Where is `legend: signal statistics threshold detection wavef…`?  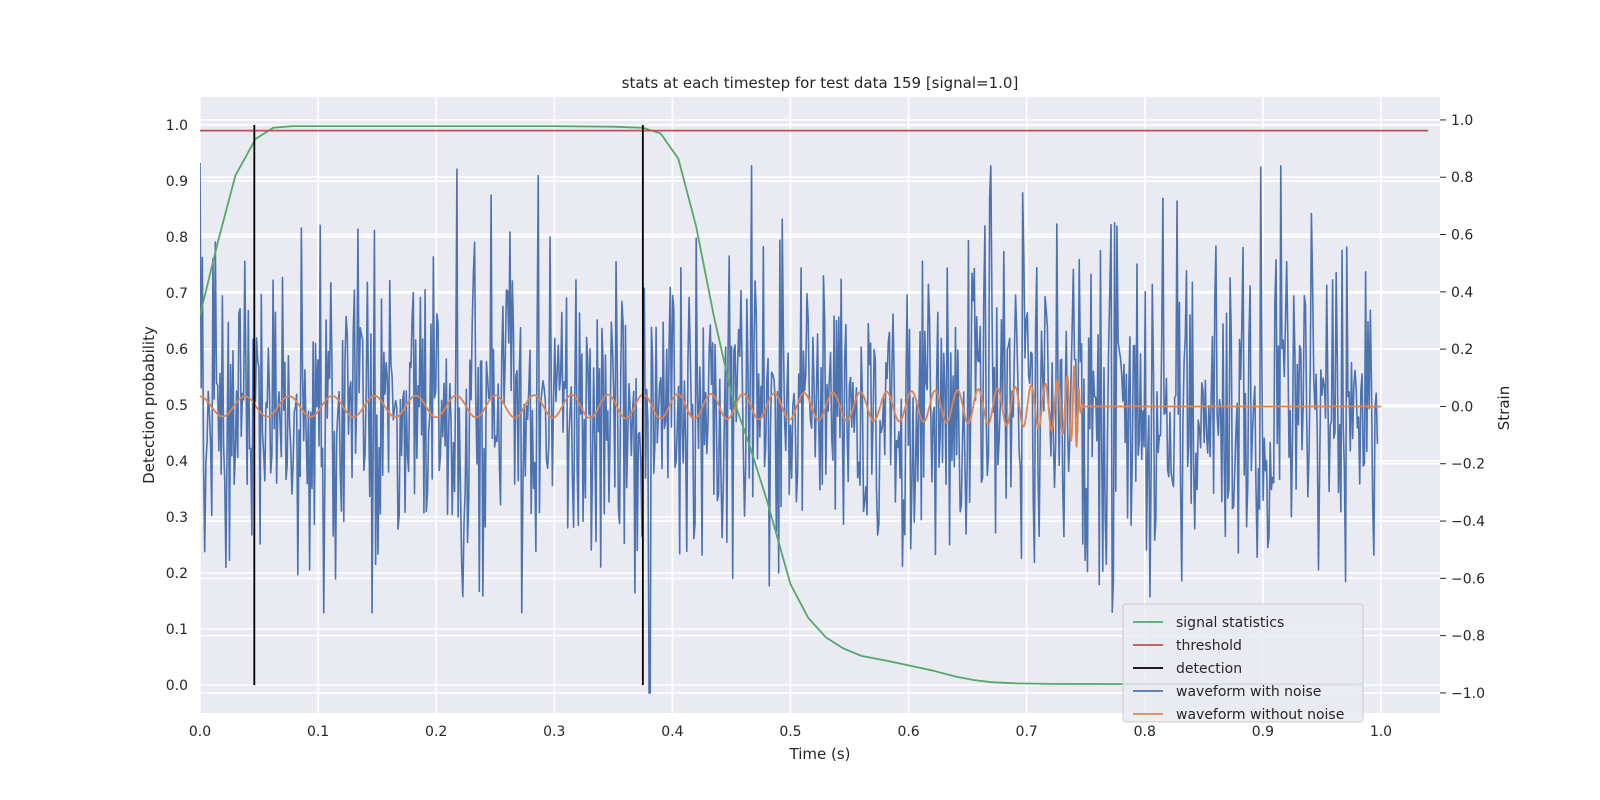
legend: signal statistics threshold detection wavef… is located at coordinates (1243, 663).